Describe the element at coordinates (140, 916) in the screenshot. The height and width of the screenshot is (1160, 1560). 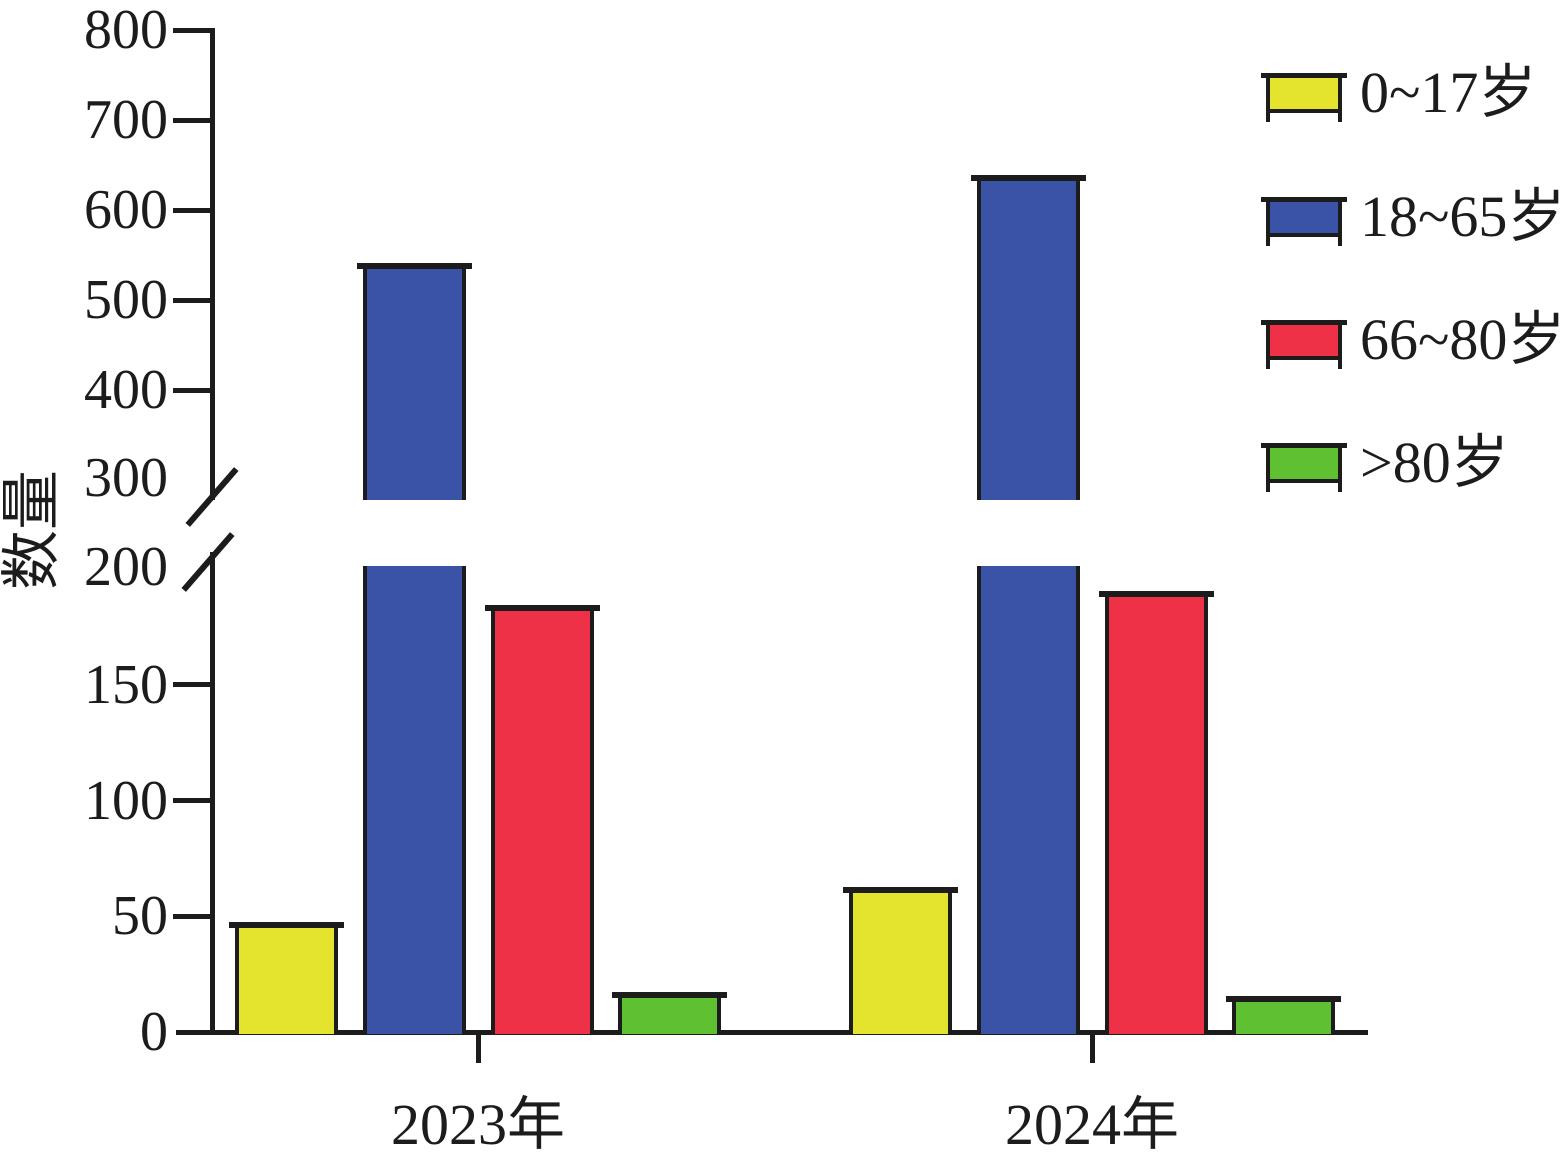
I see `y-tick-label-50: 50` at that location.